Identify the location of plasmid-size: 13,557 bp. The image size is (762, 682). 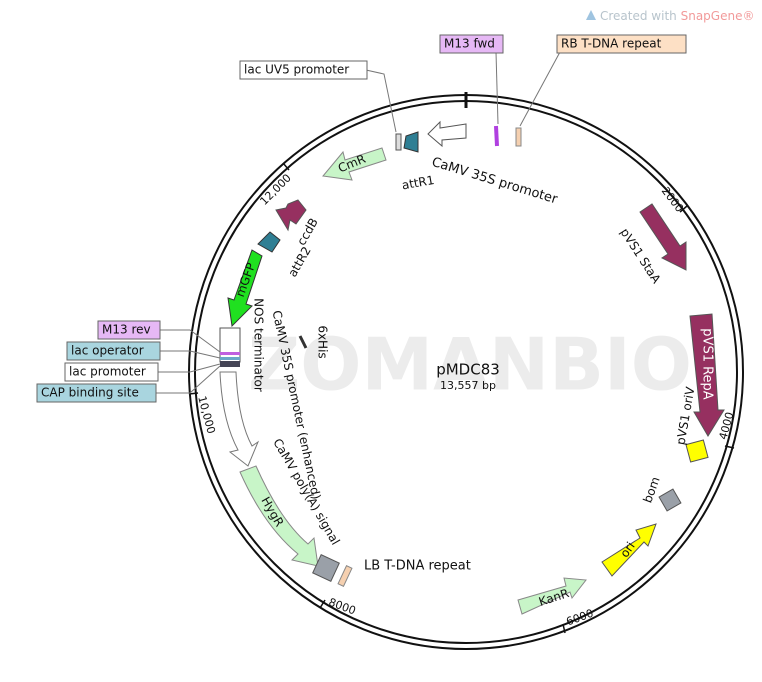
(468, 385).